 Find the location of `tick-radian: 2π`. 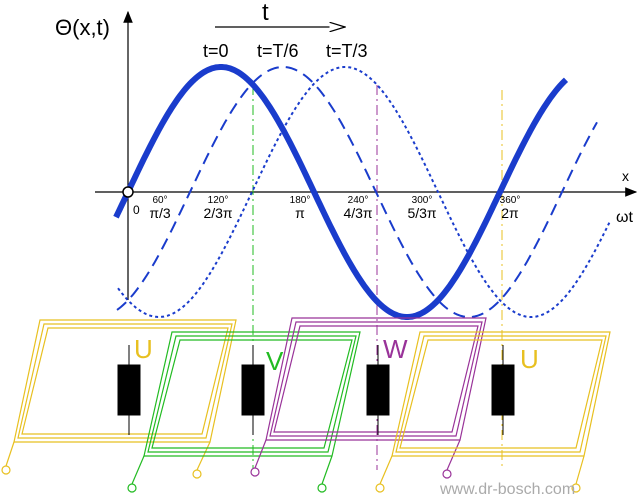

tick-radian: 2π is located at coordinates (510, 213).